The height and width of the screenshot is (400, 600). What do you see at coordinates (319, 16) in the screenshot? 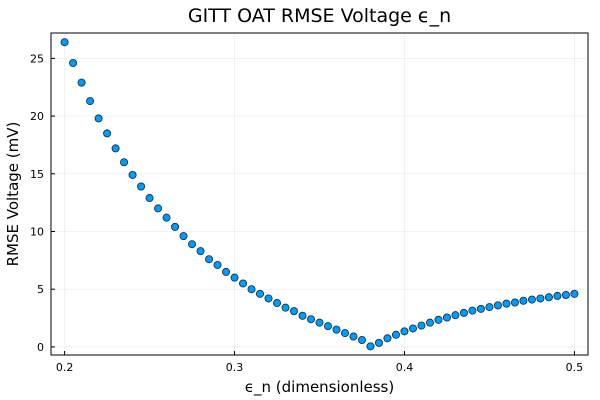
I see `chart-title: GITT OAT RMSE Voltage ϵ_n` at bounding box center [319, 16].